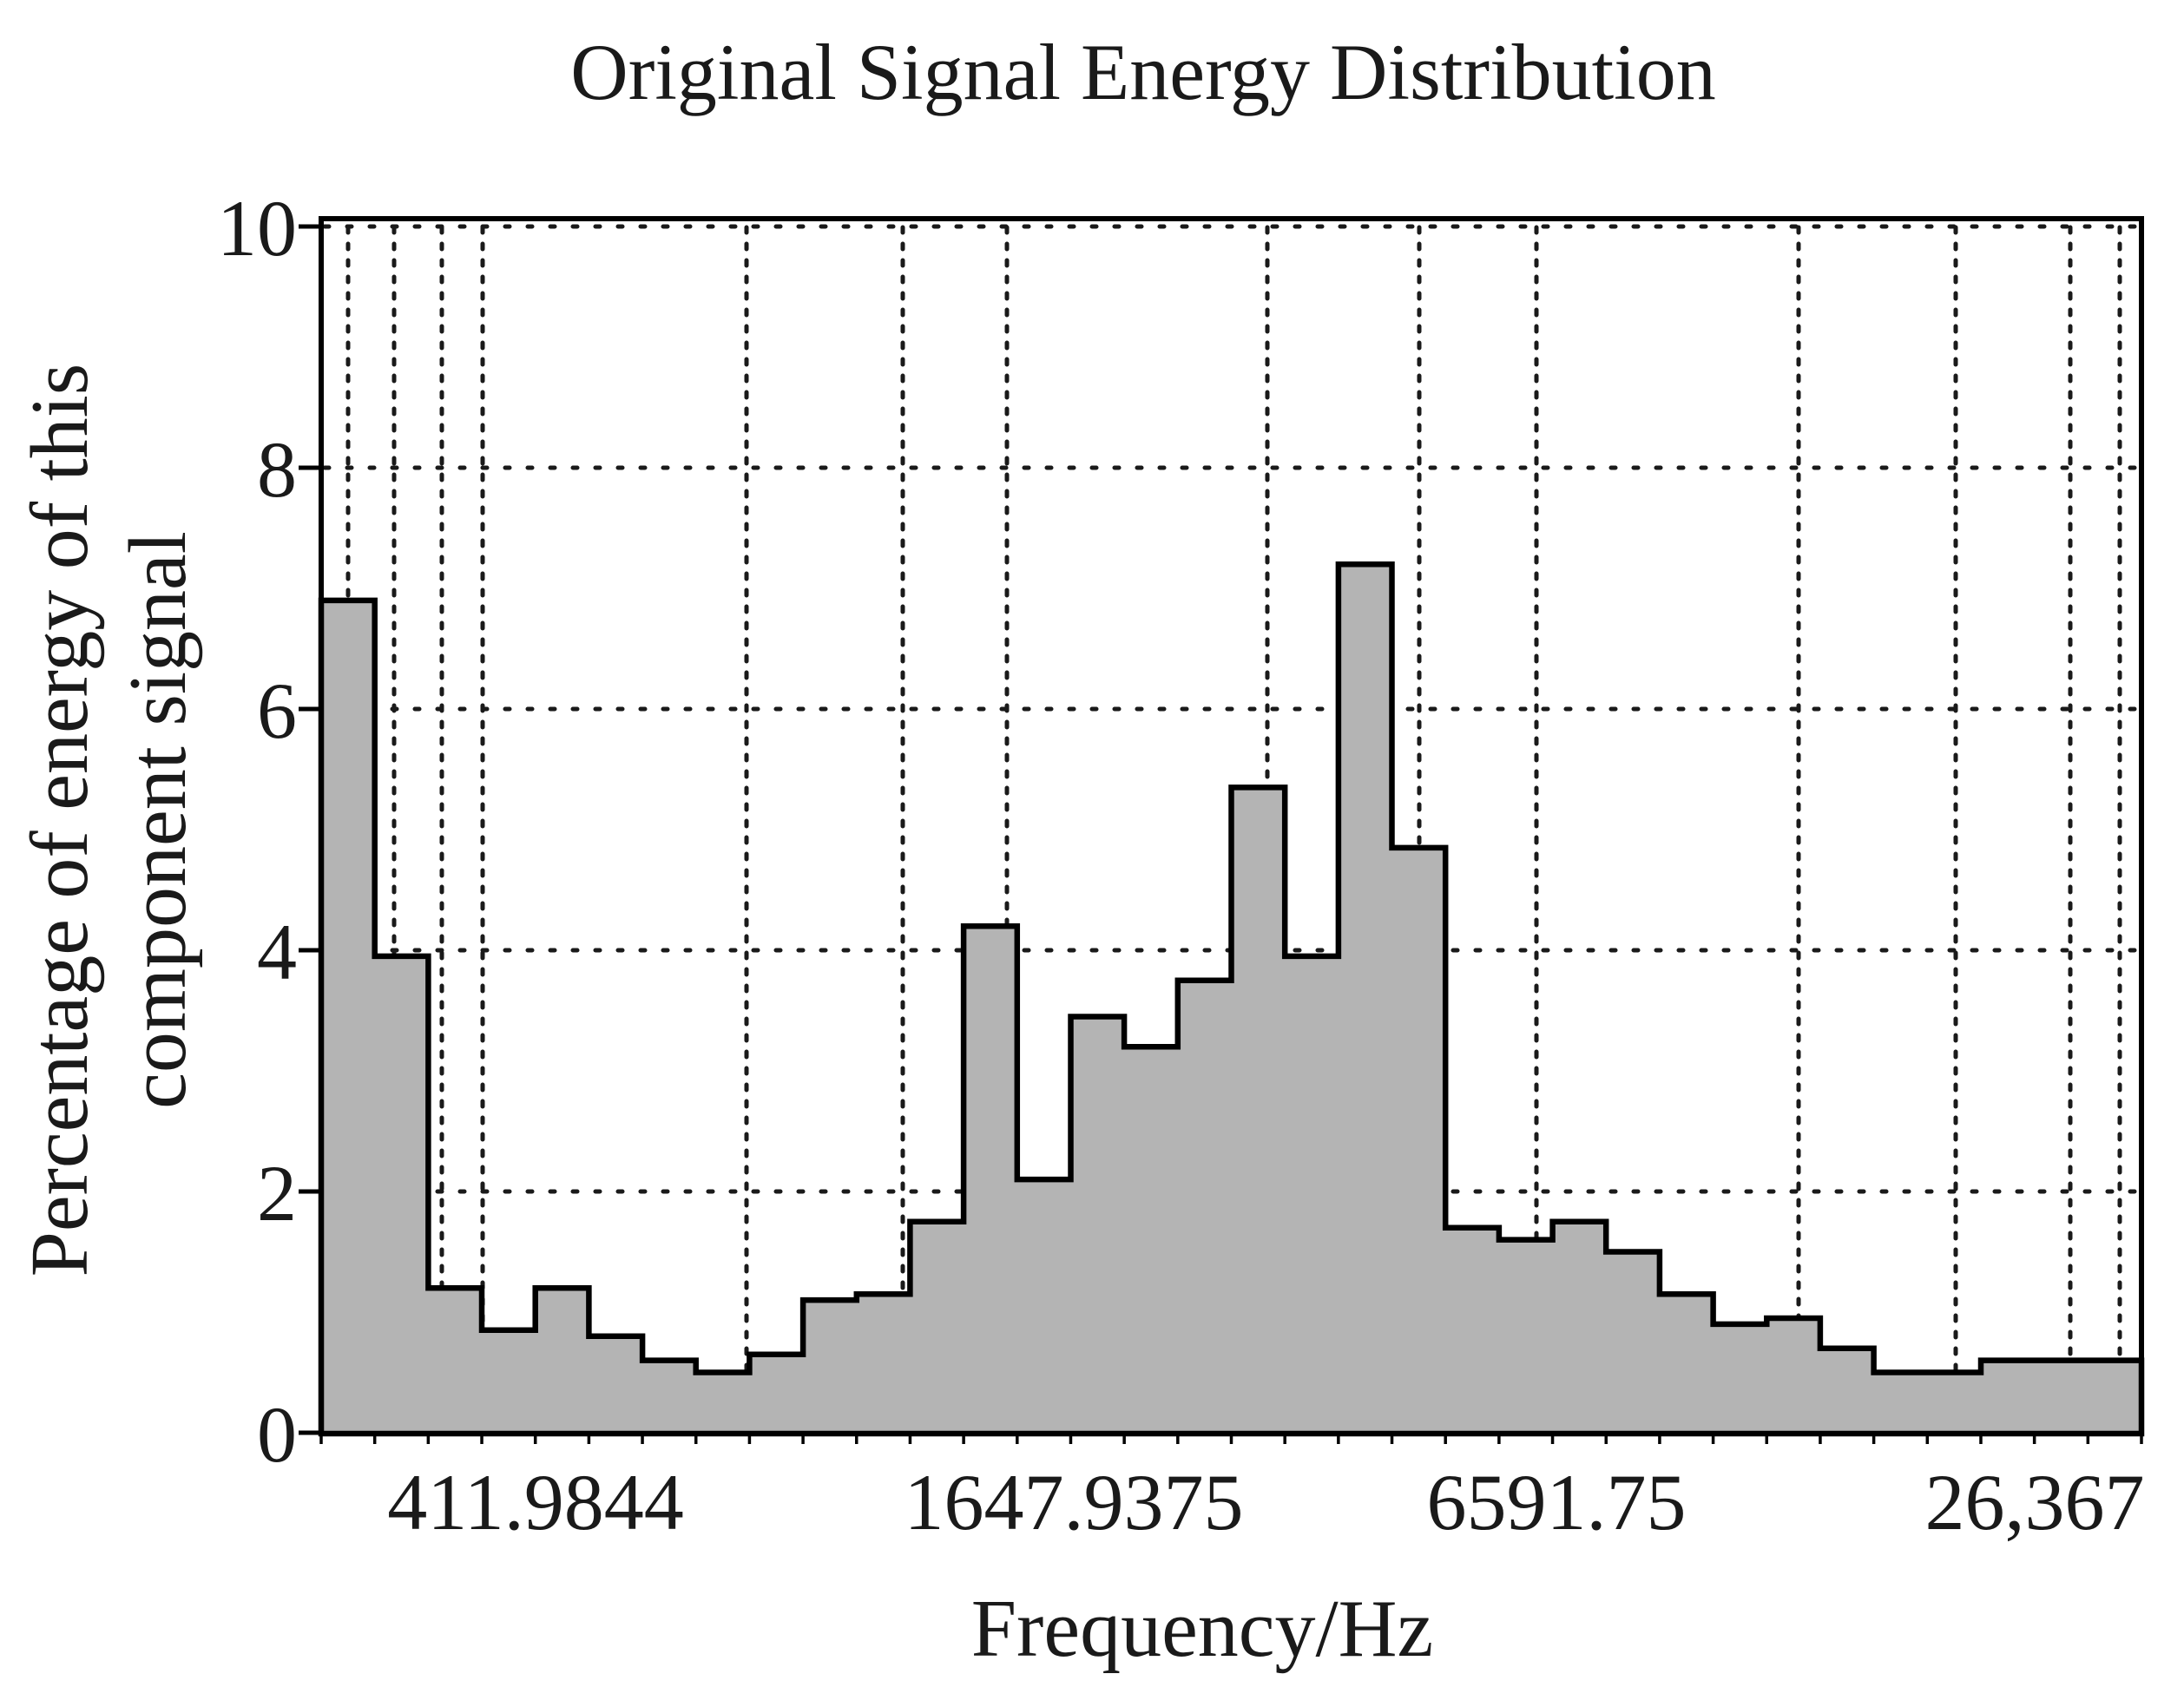 The image size is (2184, 1687). I want to click on y-axis-label-line1: Percentage of energy of this, so click(60, 820).